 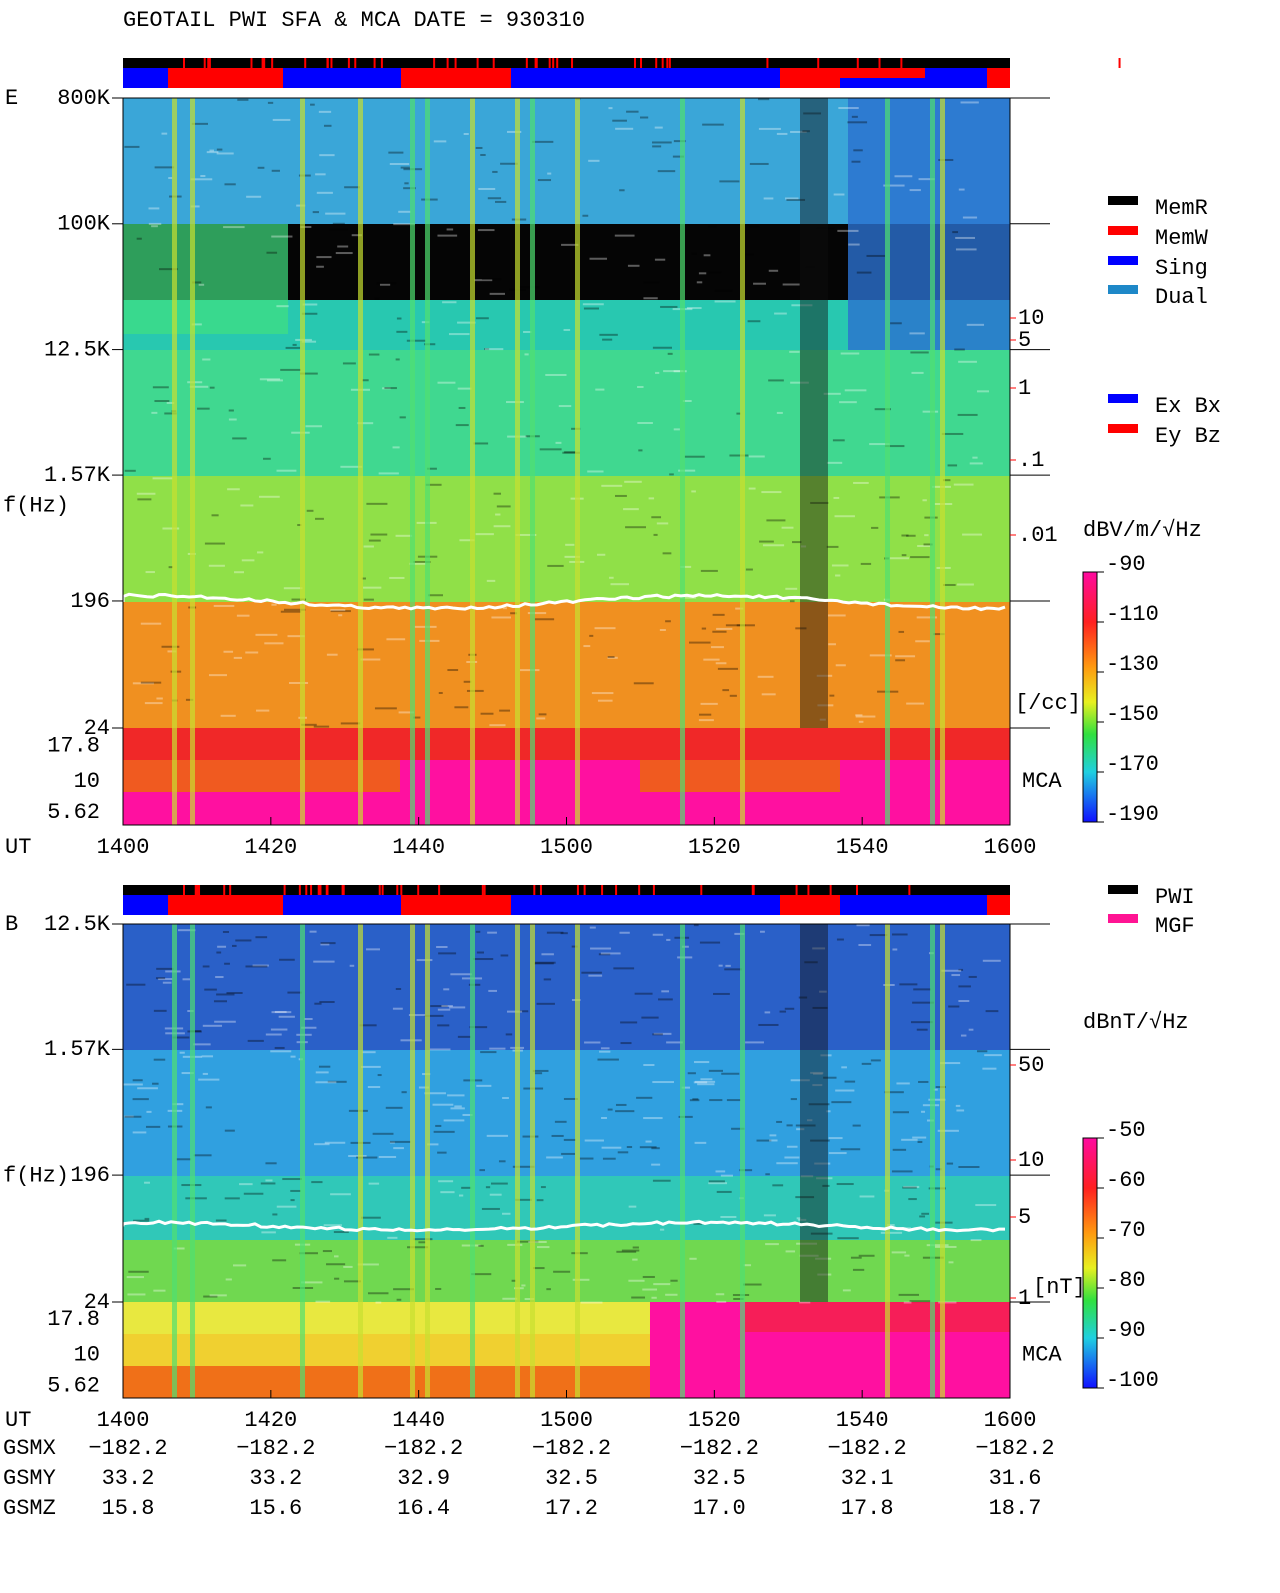 What do you see at coordinates (84, 224) in the screenshot?
I see `y-tick-label: 100K` at bounding box center [84, 224].